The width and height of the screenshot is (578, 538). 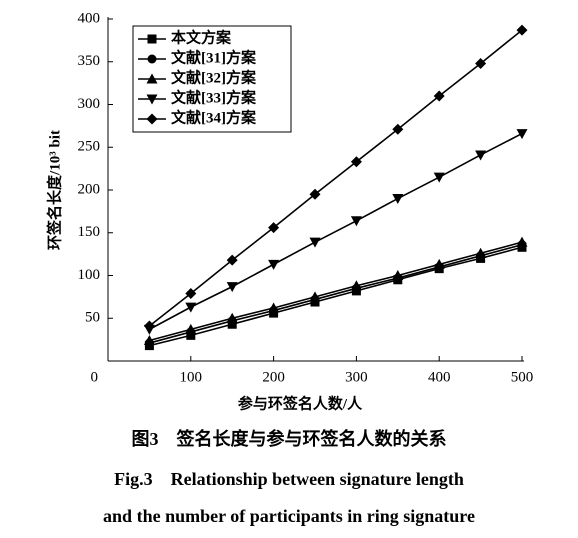 What do you see at coordinates (201, 37) in the screenshot?
I see `legend-label: 本文方案` at bounding box center [201, 37].